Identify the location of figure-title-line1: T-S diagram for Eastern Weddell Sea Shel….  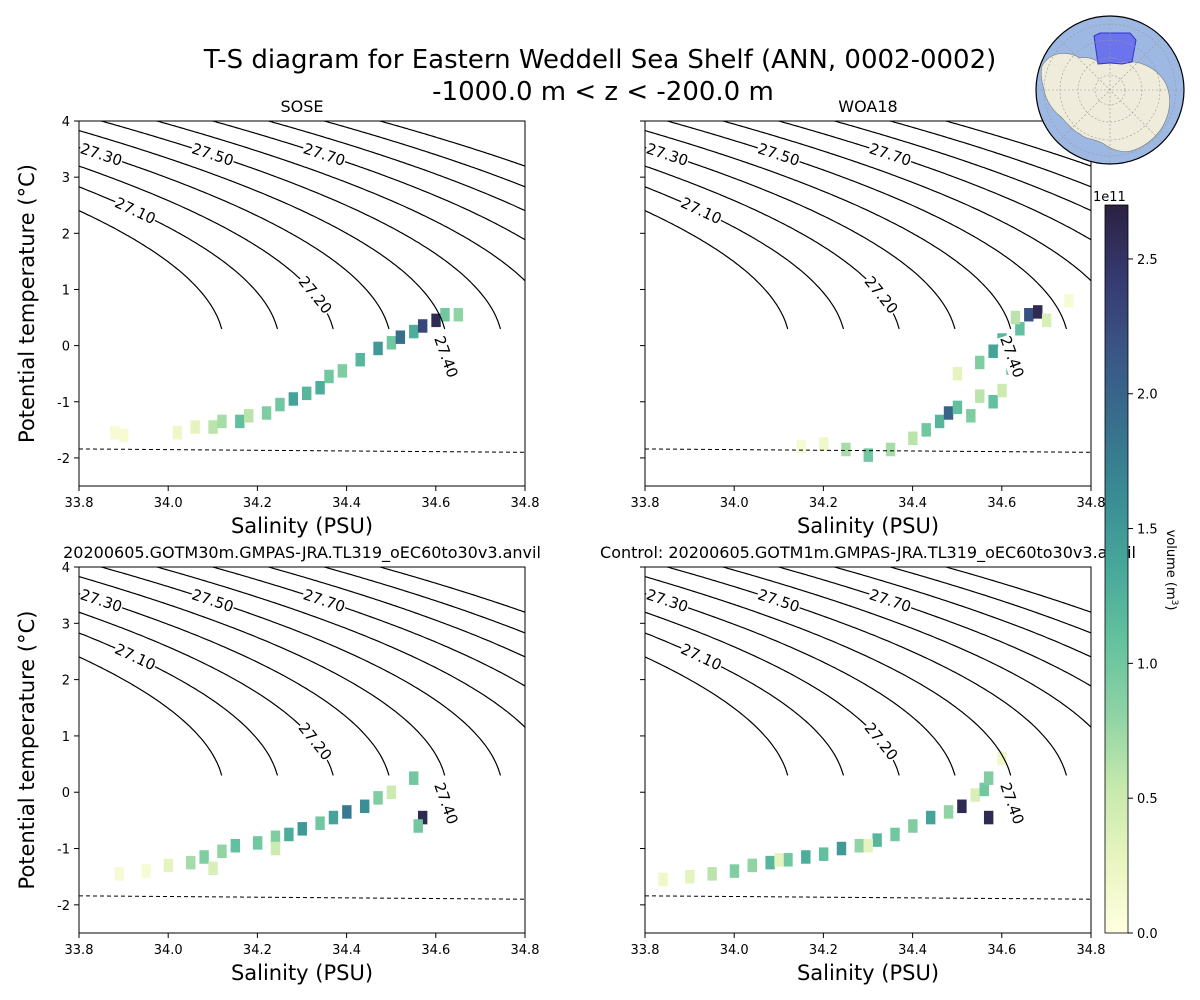
(600, 60).